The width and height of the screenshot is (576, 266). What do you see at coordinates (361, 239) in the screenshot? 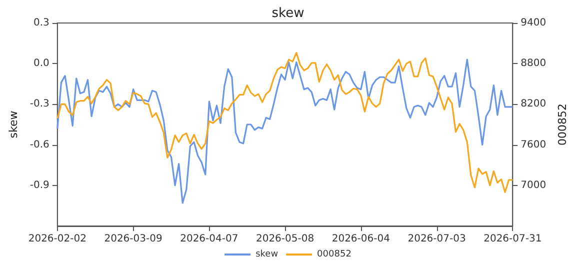
I see `x-tick-label: 2026-06-04` at bounding box center [361, 239].